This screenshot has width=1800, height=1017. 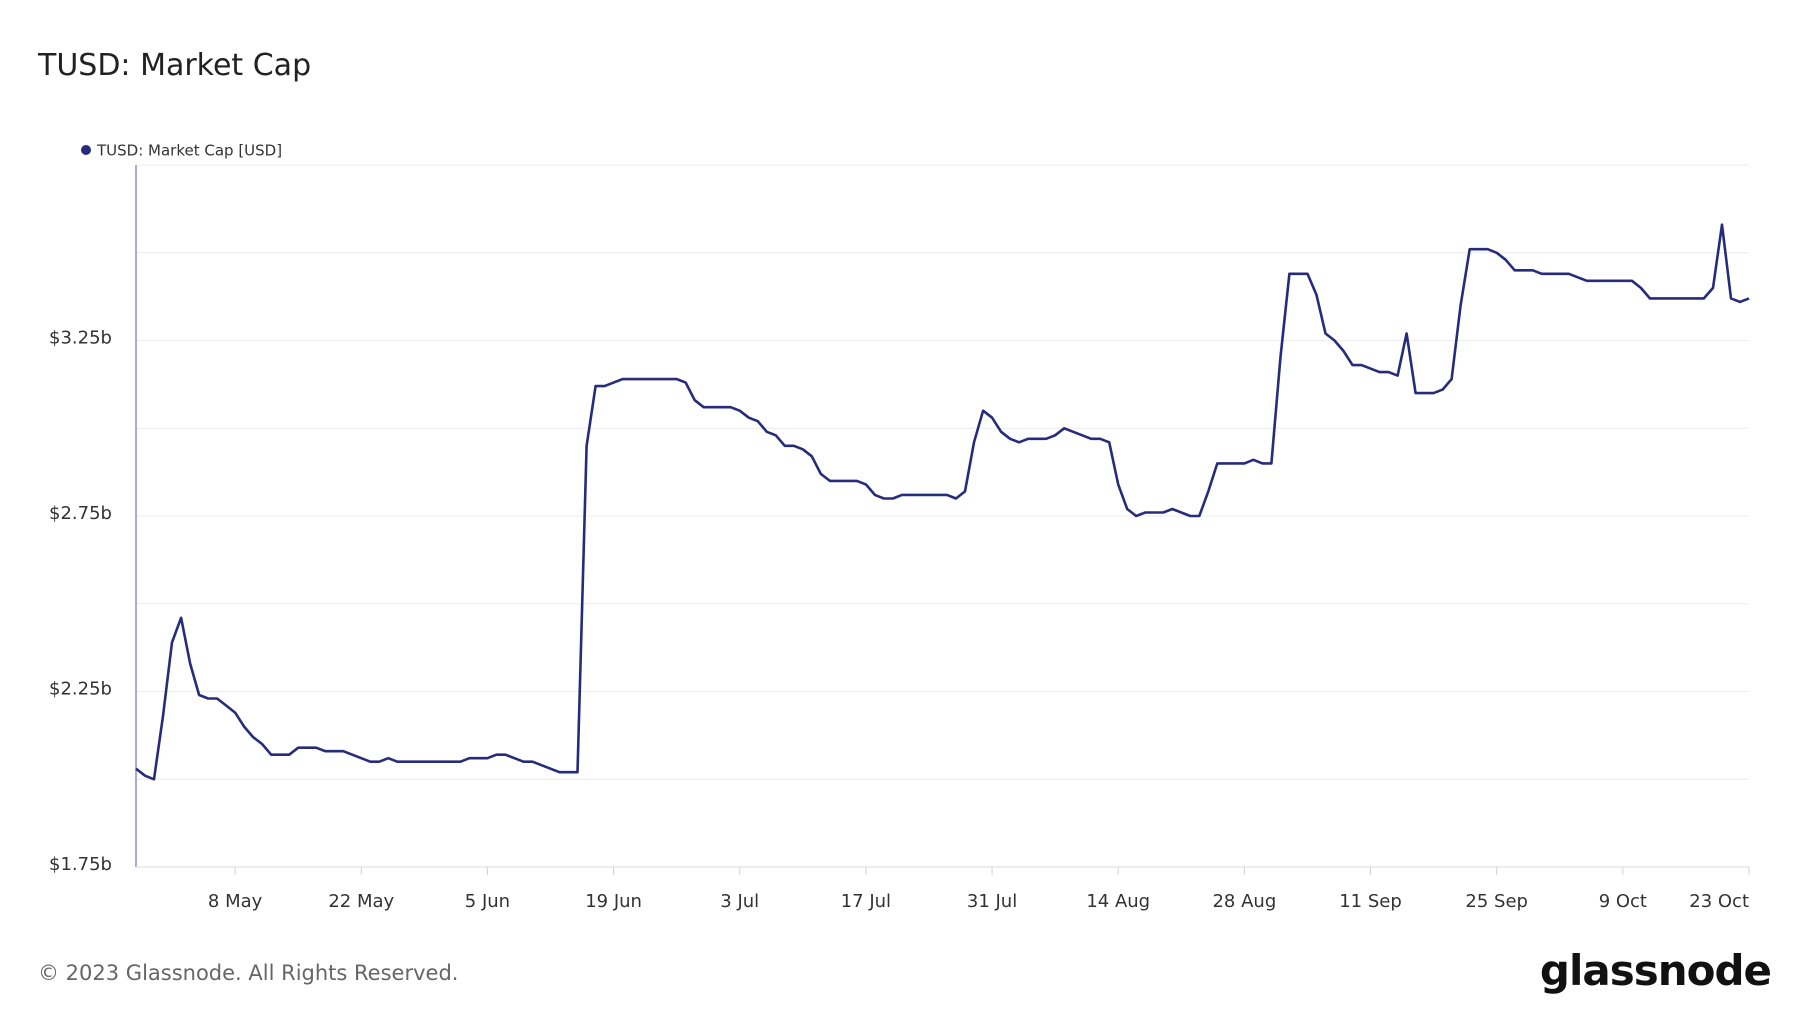 I want to click on x-tick-label: 9 Oct, so click(x=1623, y=901).